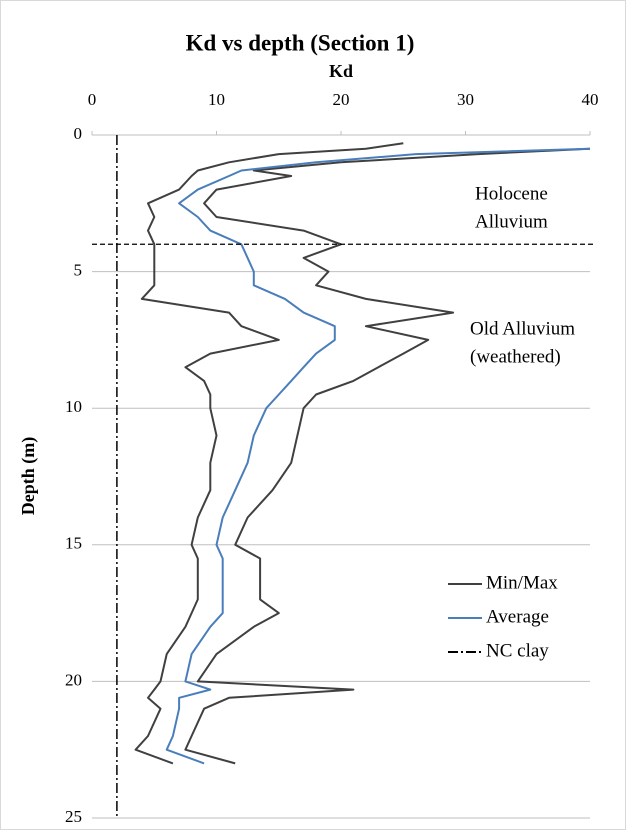  I want to click on legend-label: Min/Max, so click(522, 582).